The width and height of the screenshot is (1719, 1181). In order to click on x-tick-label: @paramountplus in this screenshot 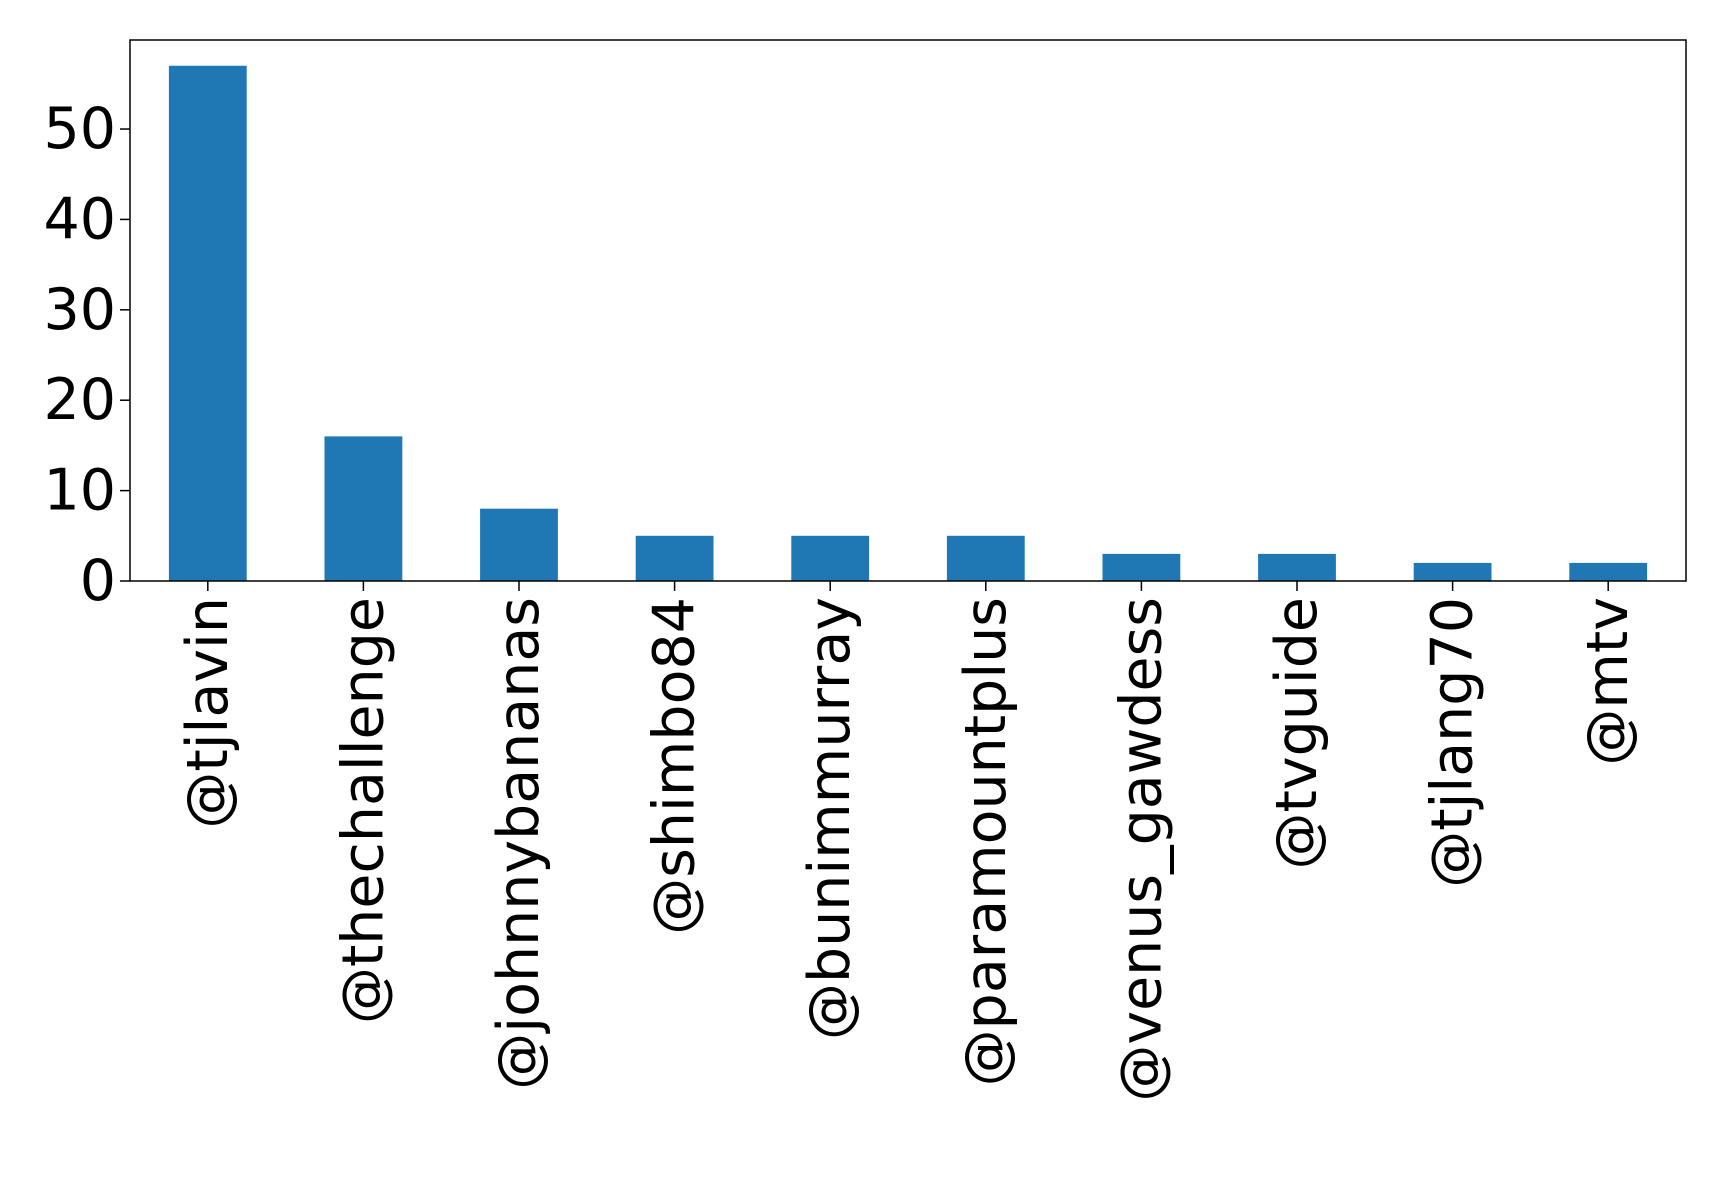, I will do `click(986, 841)`.